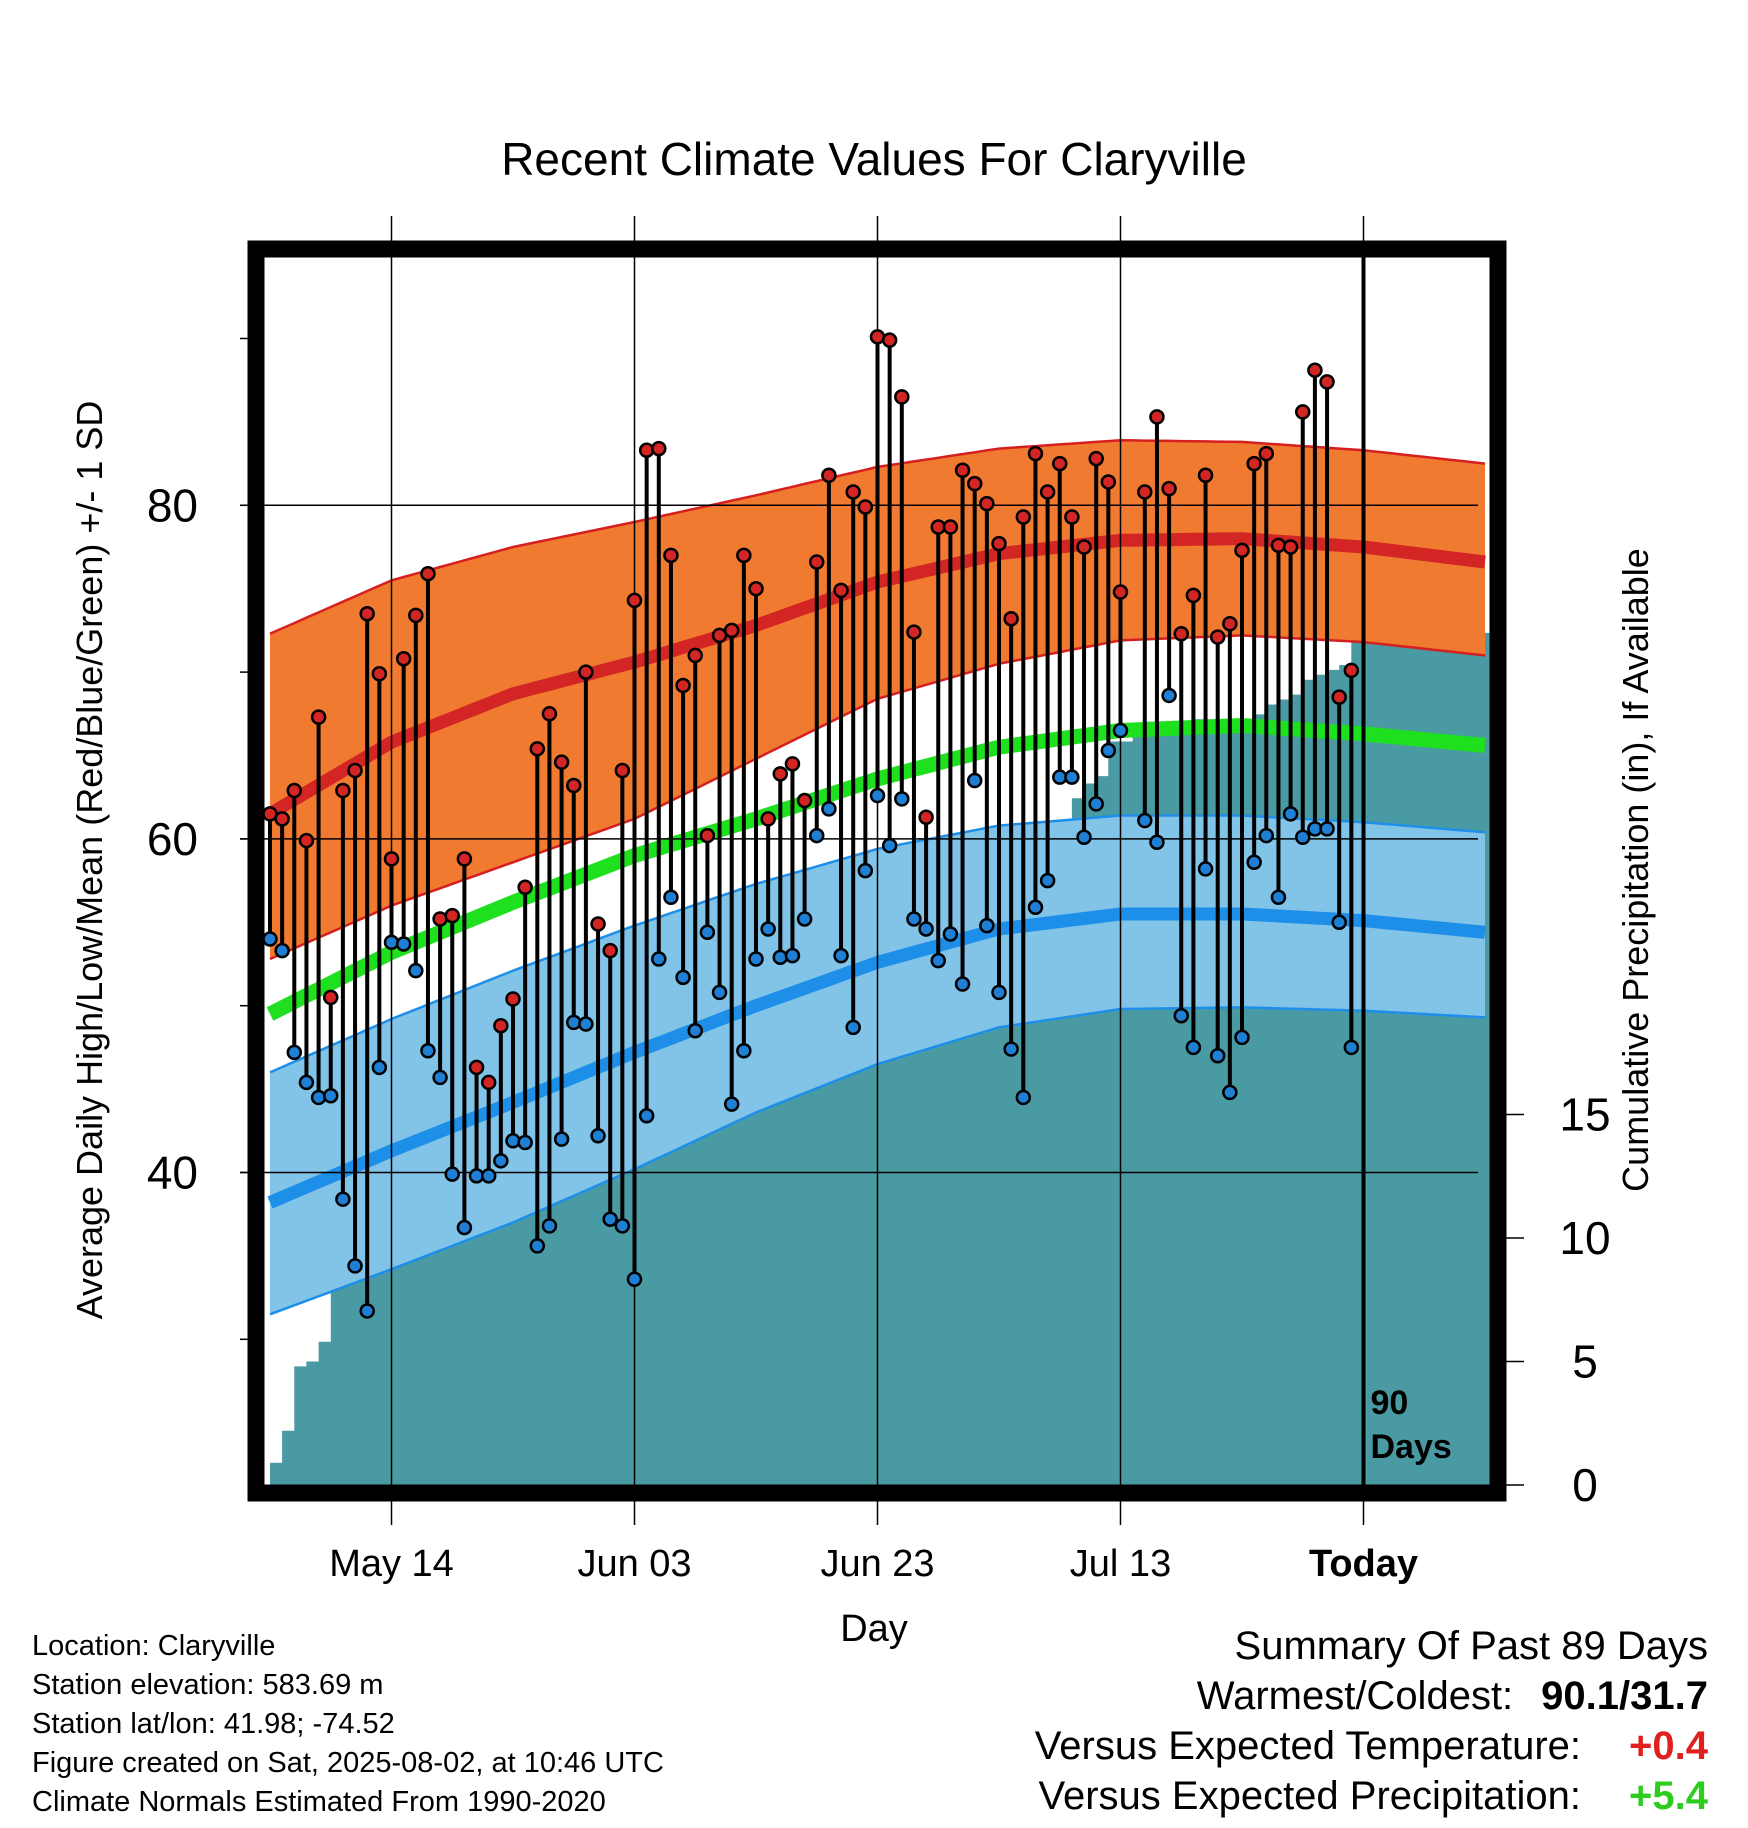 The width and height of the screenshot is (1748, 1828). Describe the element at coordinates (1355, 1696) in the screenshot. I see `summary-warm-label: Warmest/Coldest:` at that location.